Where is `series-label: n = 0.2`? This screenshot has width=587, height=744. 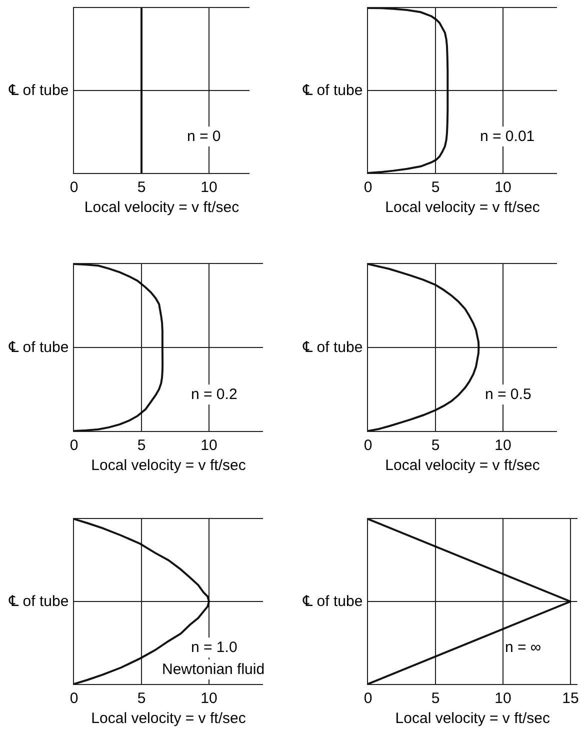
series-label: n = 0.2 is located at coordinates (214, 394).